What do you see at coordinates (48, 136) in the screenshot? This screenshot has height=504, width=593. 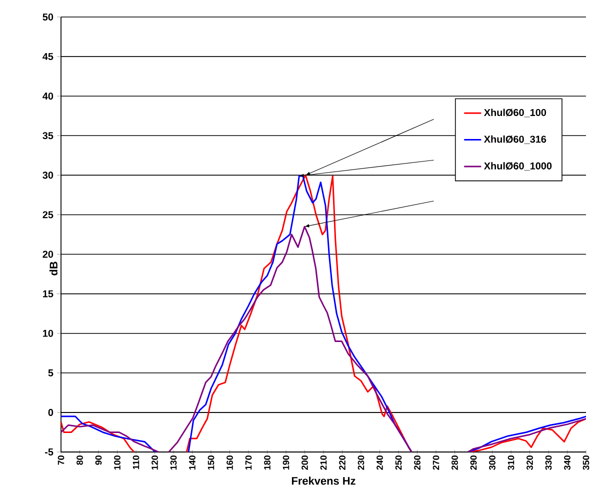 I see `y-tick-label: 35` at bounding box center [48, 136].